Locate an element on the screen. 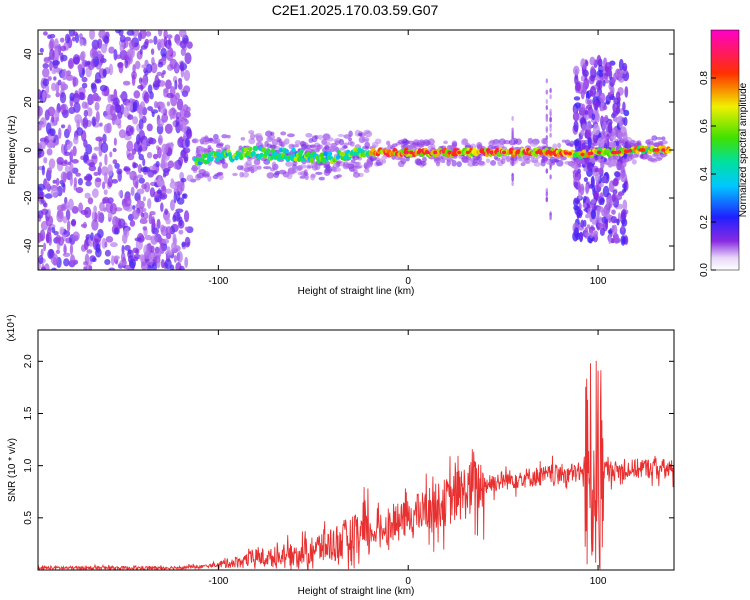 This screenshot has height=600, width=750. y-tick-label: -40 is located at coordinates (28, 245).